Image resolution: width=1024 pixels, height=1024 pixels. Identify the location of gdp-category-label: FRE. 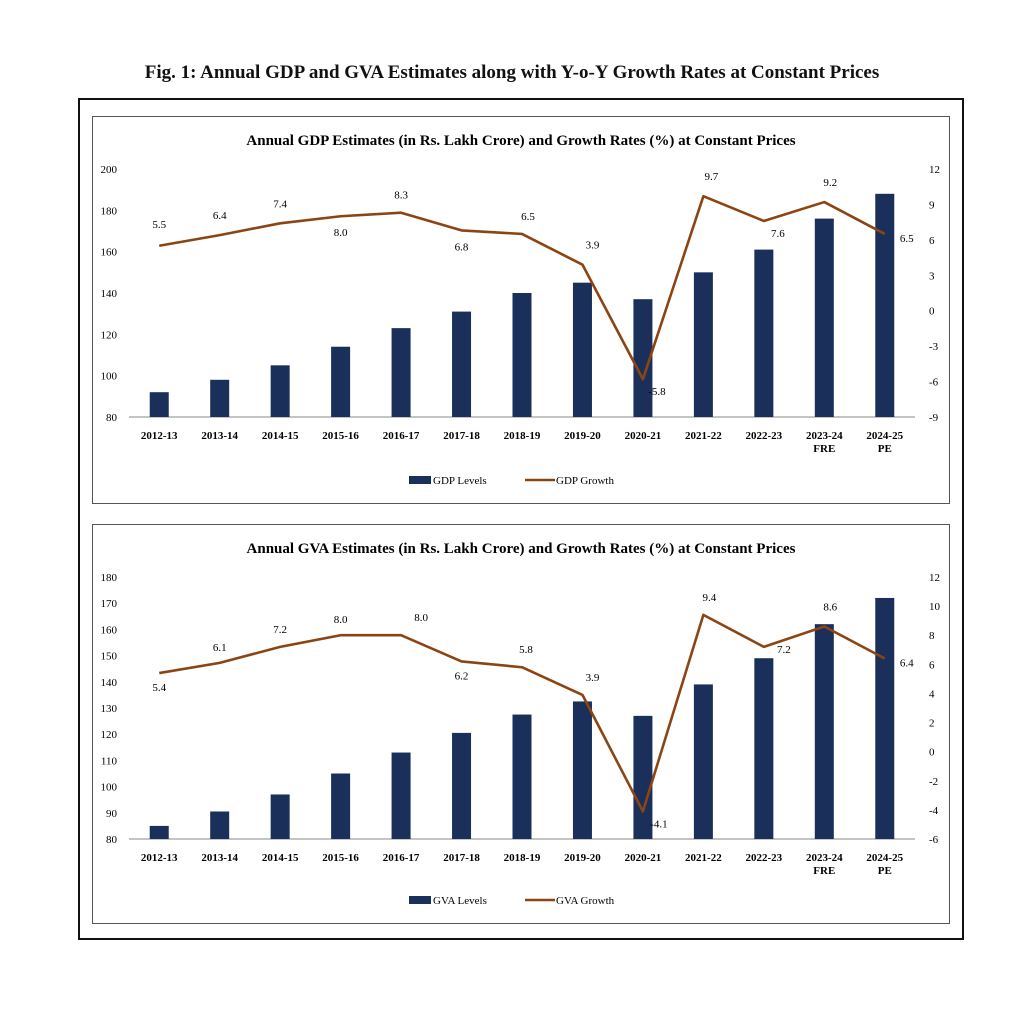
(824, 449).